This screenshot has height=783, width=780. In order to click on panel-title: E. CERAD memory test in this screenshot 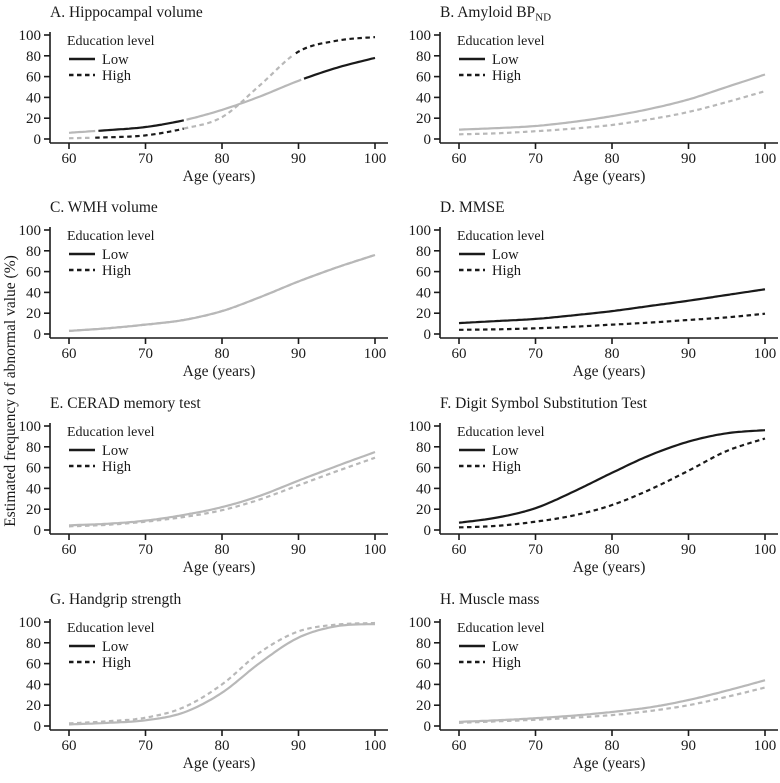, I will do `click(125, 403)`.